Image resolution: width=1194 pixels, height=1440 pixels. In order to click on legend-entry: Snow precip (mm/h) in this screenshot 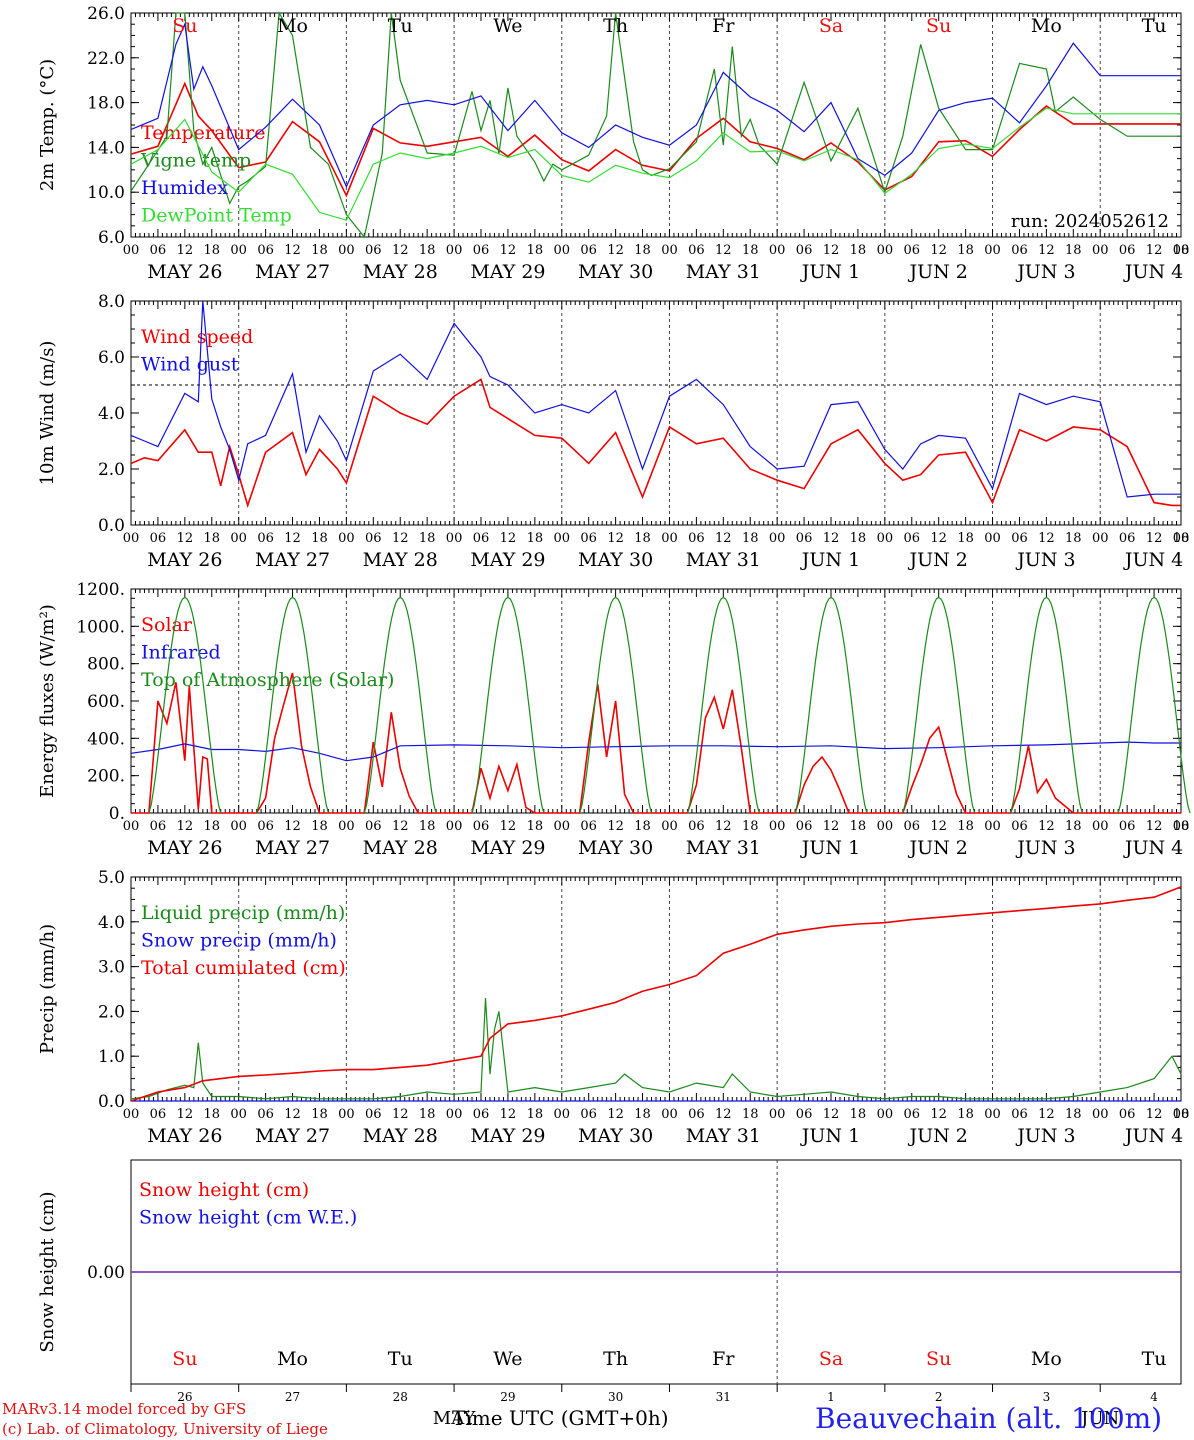, I will do `click(239, 941)`.